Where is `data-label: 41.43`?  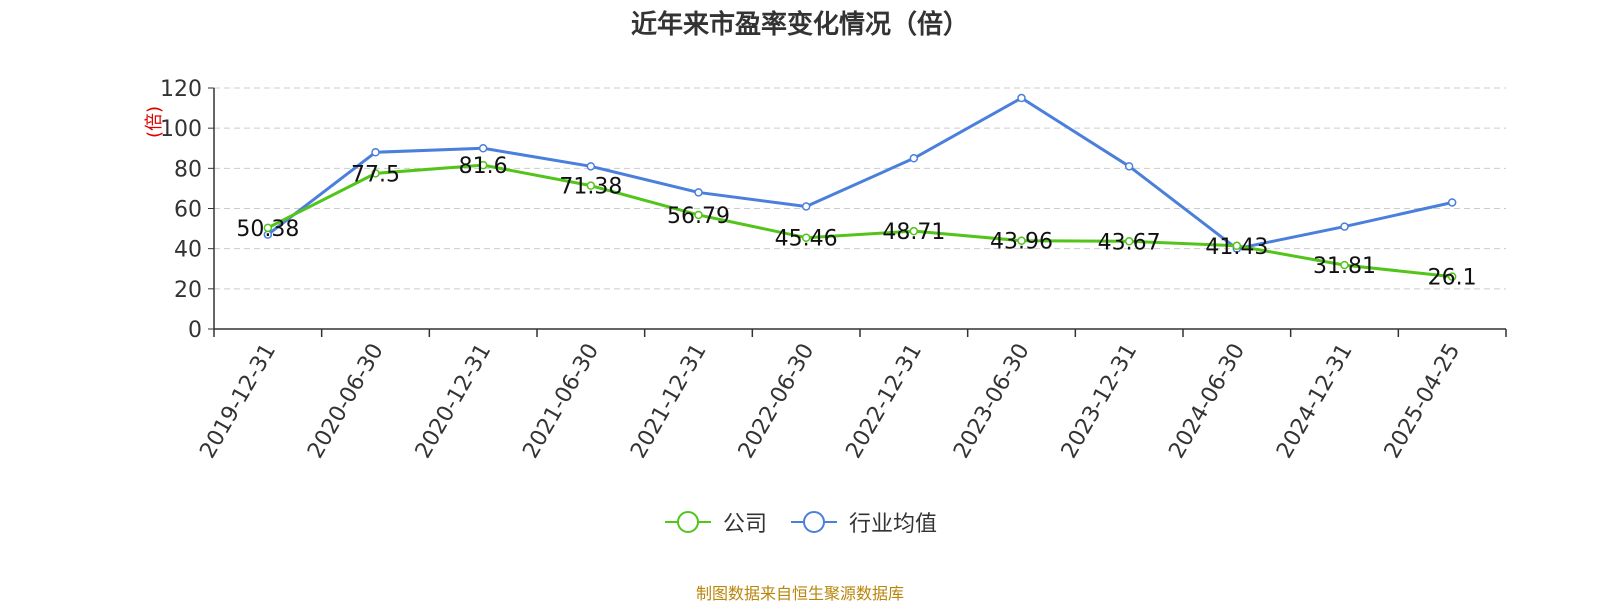 data-label: 41.43 is located at coordinates (1236, 247).